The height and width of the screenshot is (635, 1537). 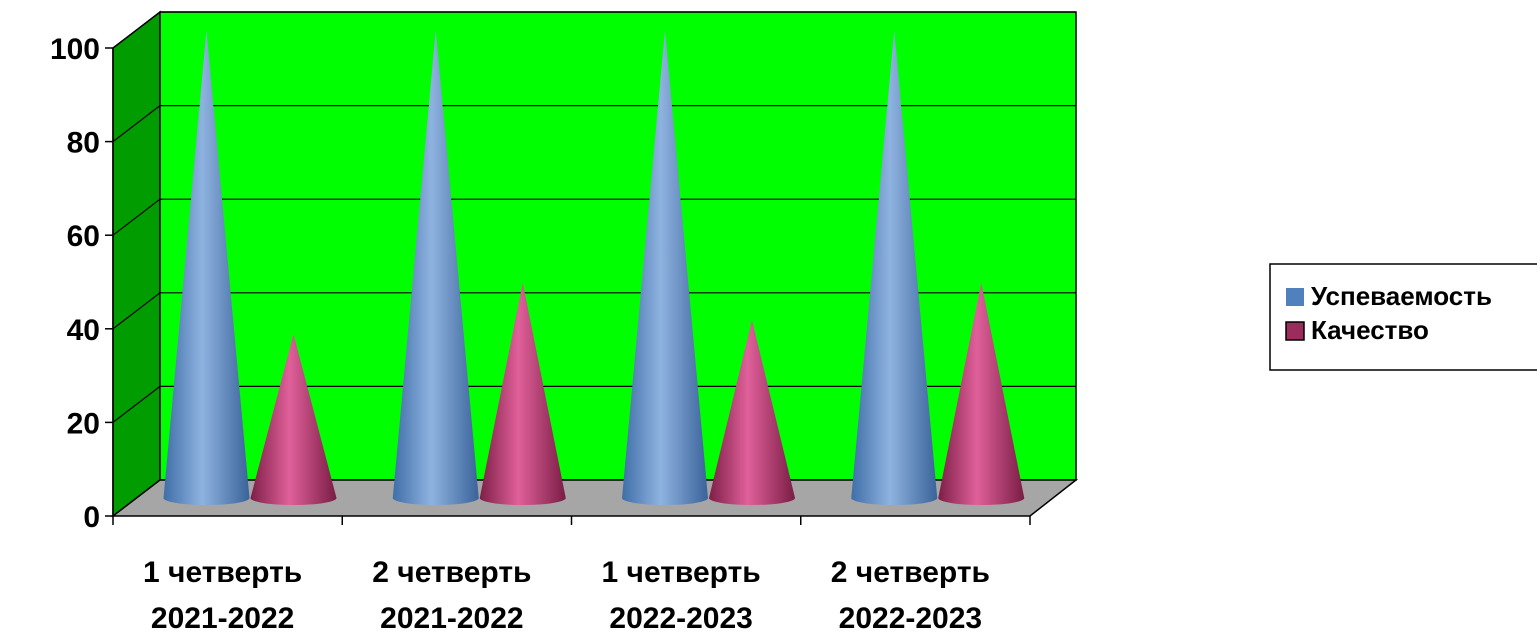 I want to click on legend-box, so click(x=1403, y=317).